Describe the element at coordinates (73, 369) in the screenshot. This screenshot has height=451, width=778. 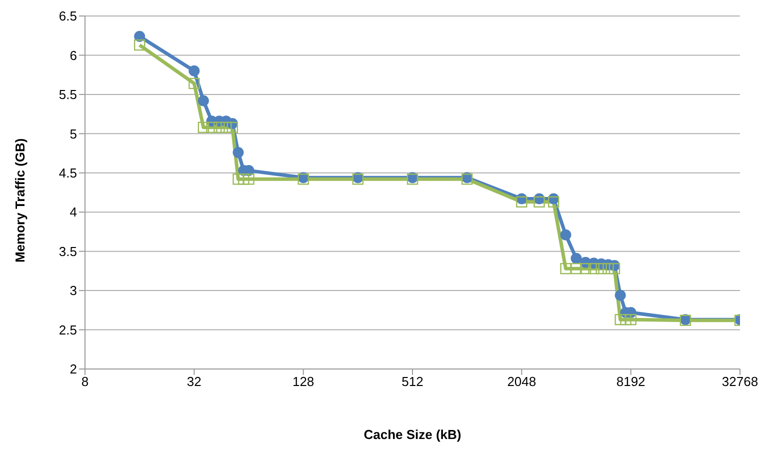
I see `y-tick-label: 2` at that location.